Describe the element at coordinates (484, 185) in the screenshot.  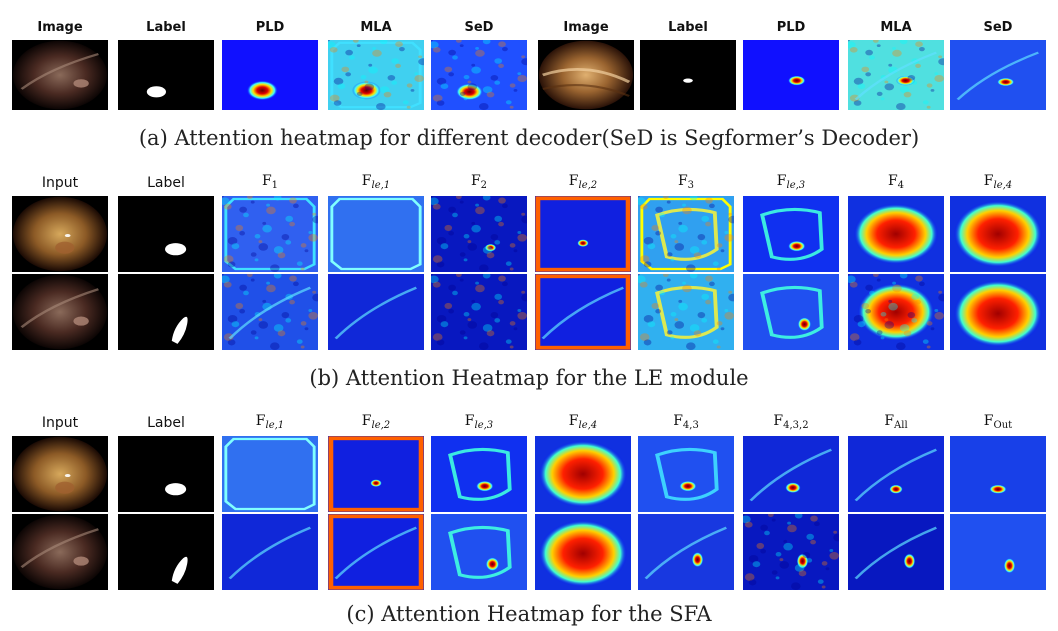
I see `feature-subscript: 2` at that location.